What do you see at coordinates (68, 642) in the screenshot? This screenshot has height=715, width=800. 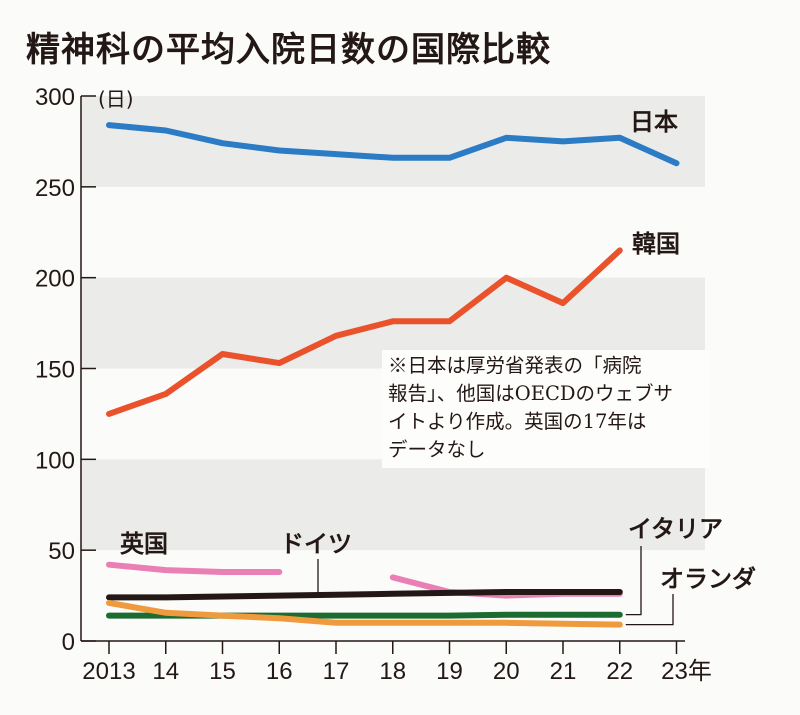 I see `y-tick-label: 0` at bounding box center [68, 642].